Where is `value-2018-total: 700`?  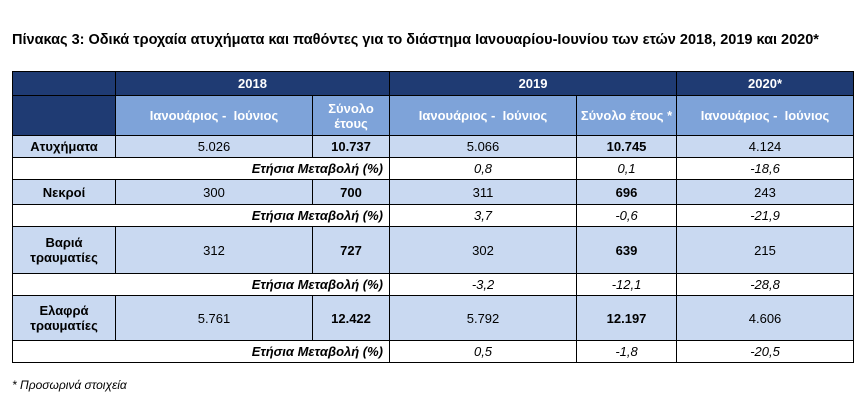
value-2018-total: 700 is located at coordinates (351, 192).